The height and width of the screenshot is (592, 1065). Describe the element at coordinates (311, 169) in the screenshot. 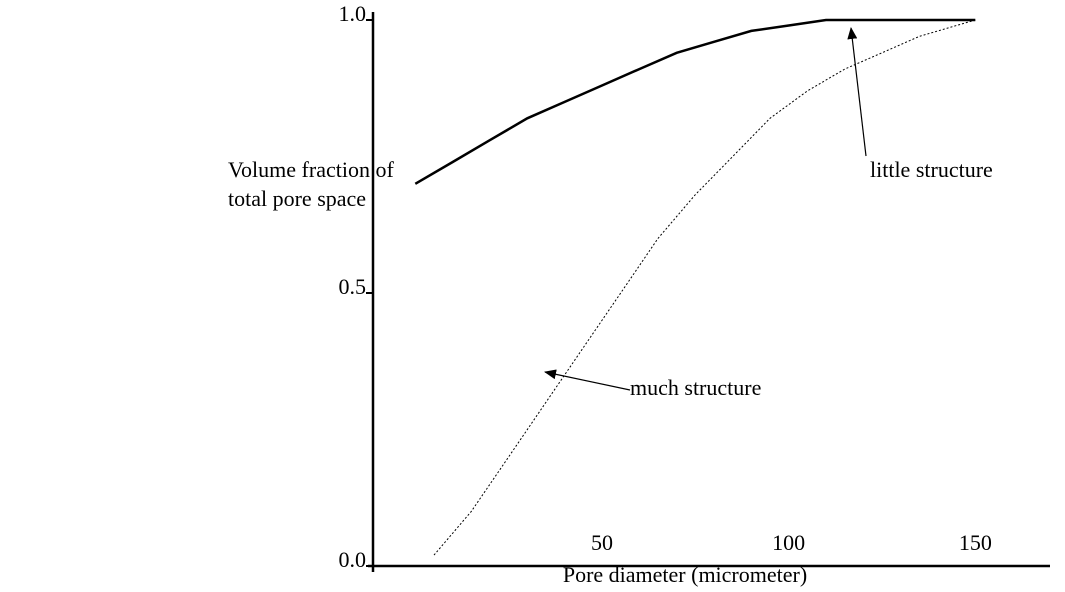

I see `y-axis-label: Volume fraction of` at that location.